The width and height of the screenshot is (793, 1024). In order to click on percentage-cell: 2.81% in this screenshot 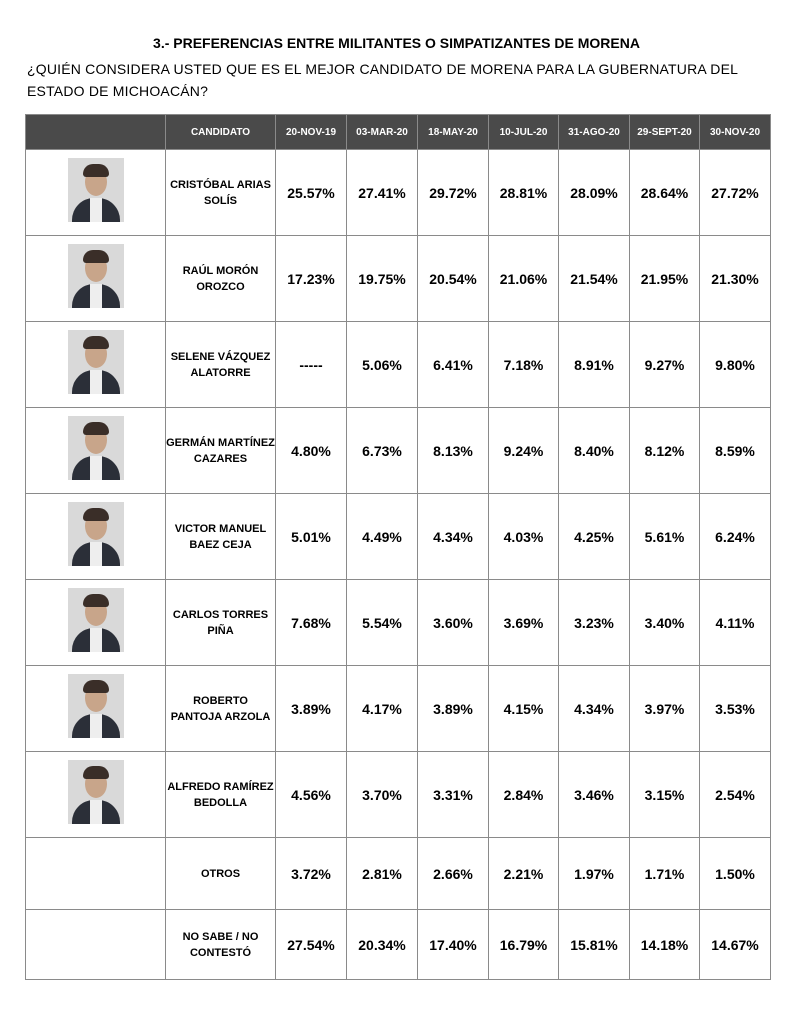, I will do `click(382, 873)`.